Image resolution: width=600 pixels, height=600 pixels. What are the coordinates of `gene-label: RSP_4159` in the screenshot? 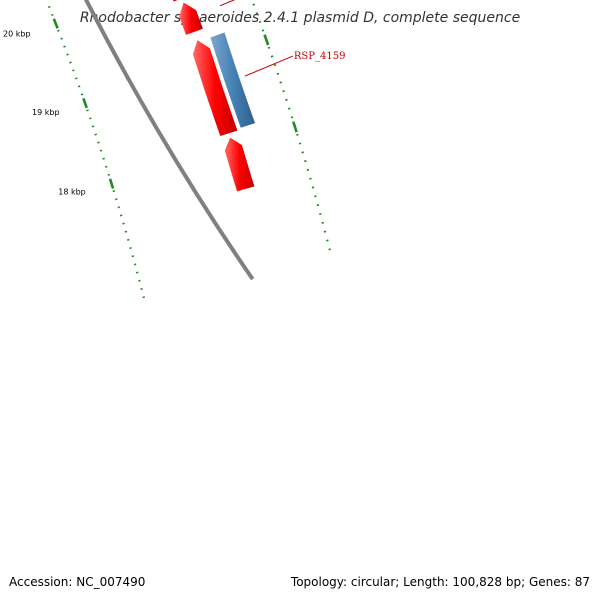 It's located at (320, 56).